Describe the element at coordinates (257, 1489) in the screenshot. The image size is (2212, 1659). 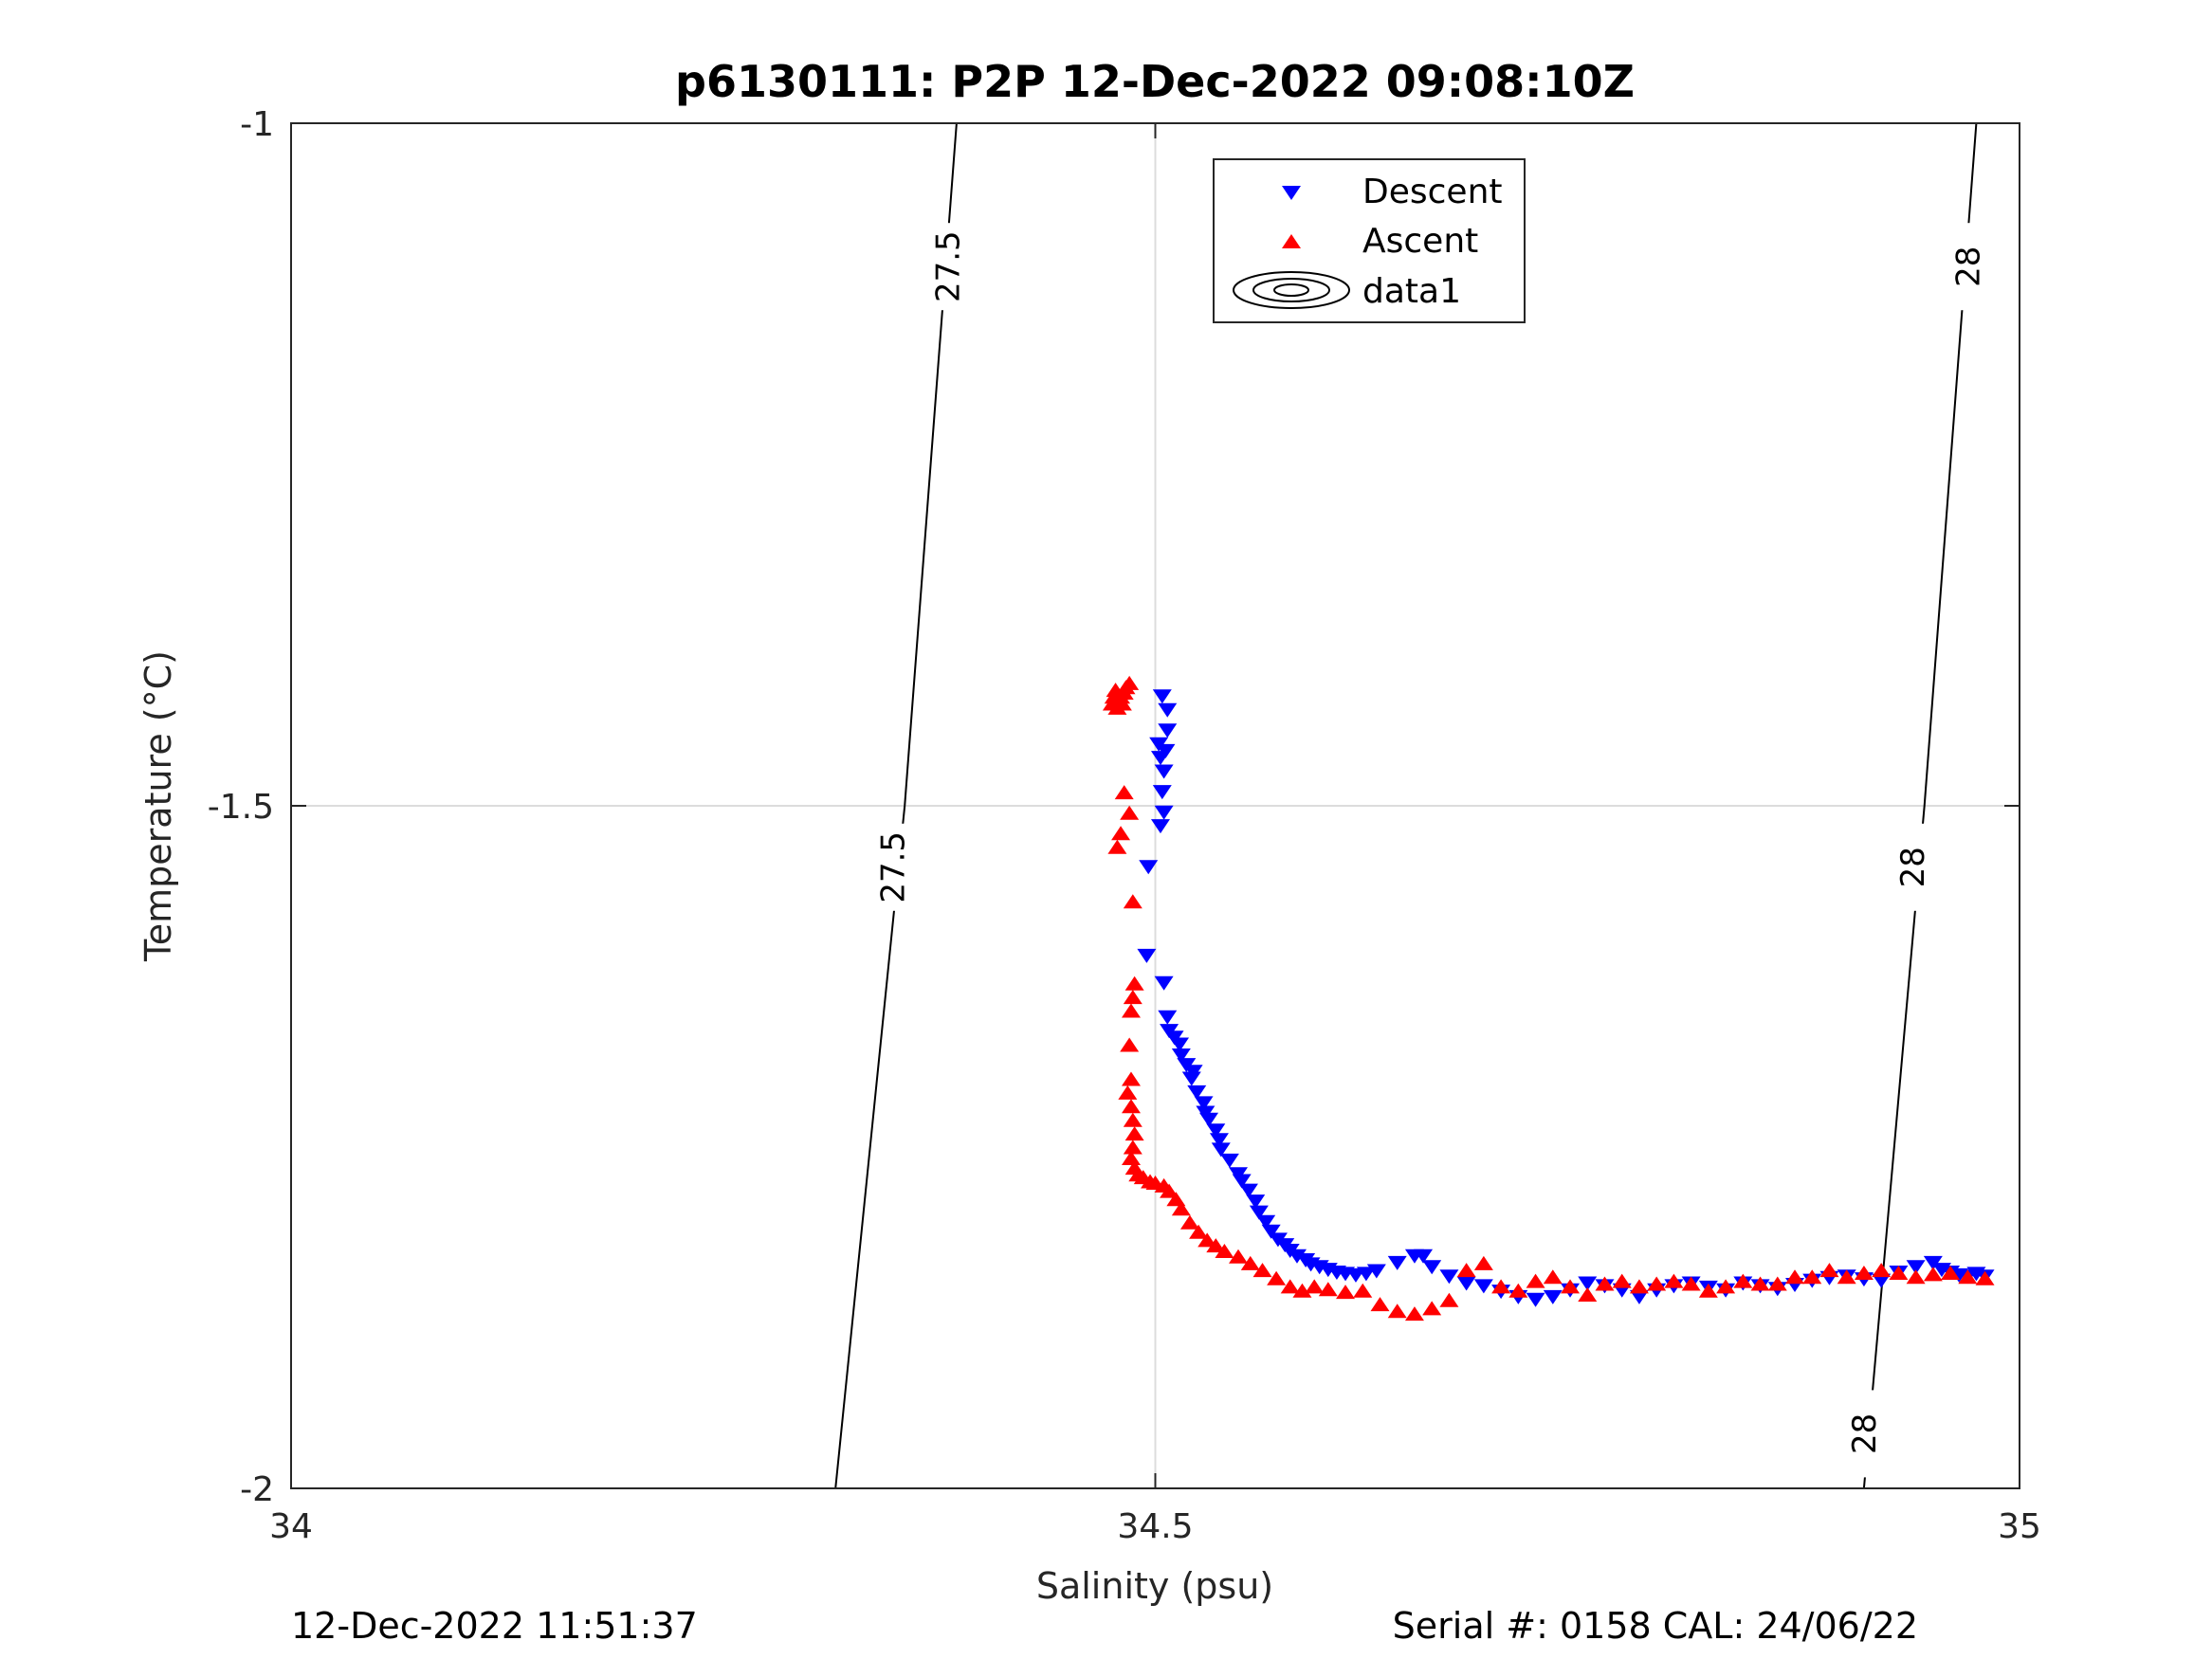
I see `y-tick-label: -2` at that location.